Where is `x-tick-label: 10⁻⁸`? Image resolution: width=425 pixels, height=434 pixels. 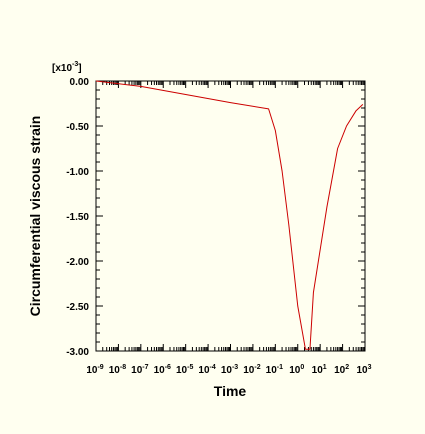
x-tick-label: 10⁻⁸ is located at coordinates (117, 370).